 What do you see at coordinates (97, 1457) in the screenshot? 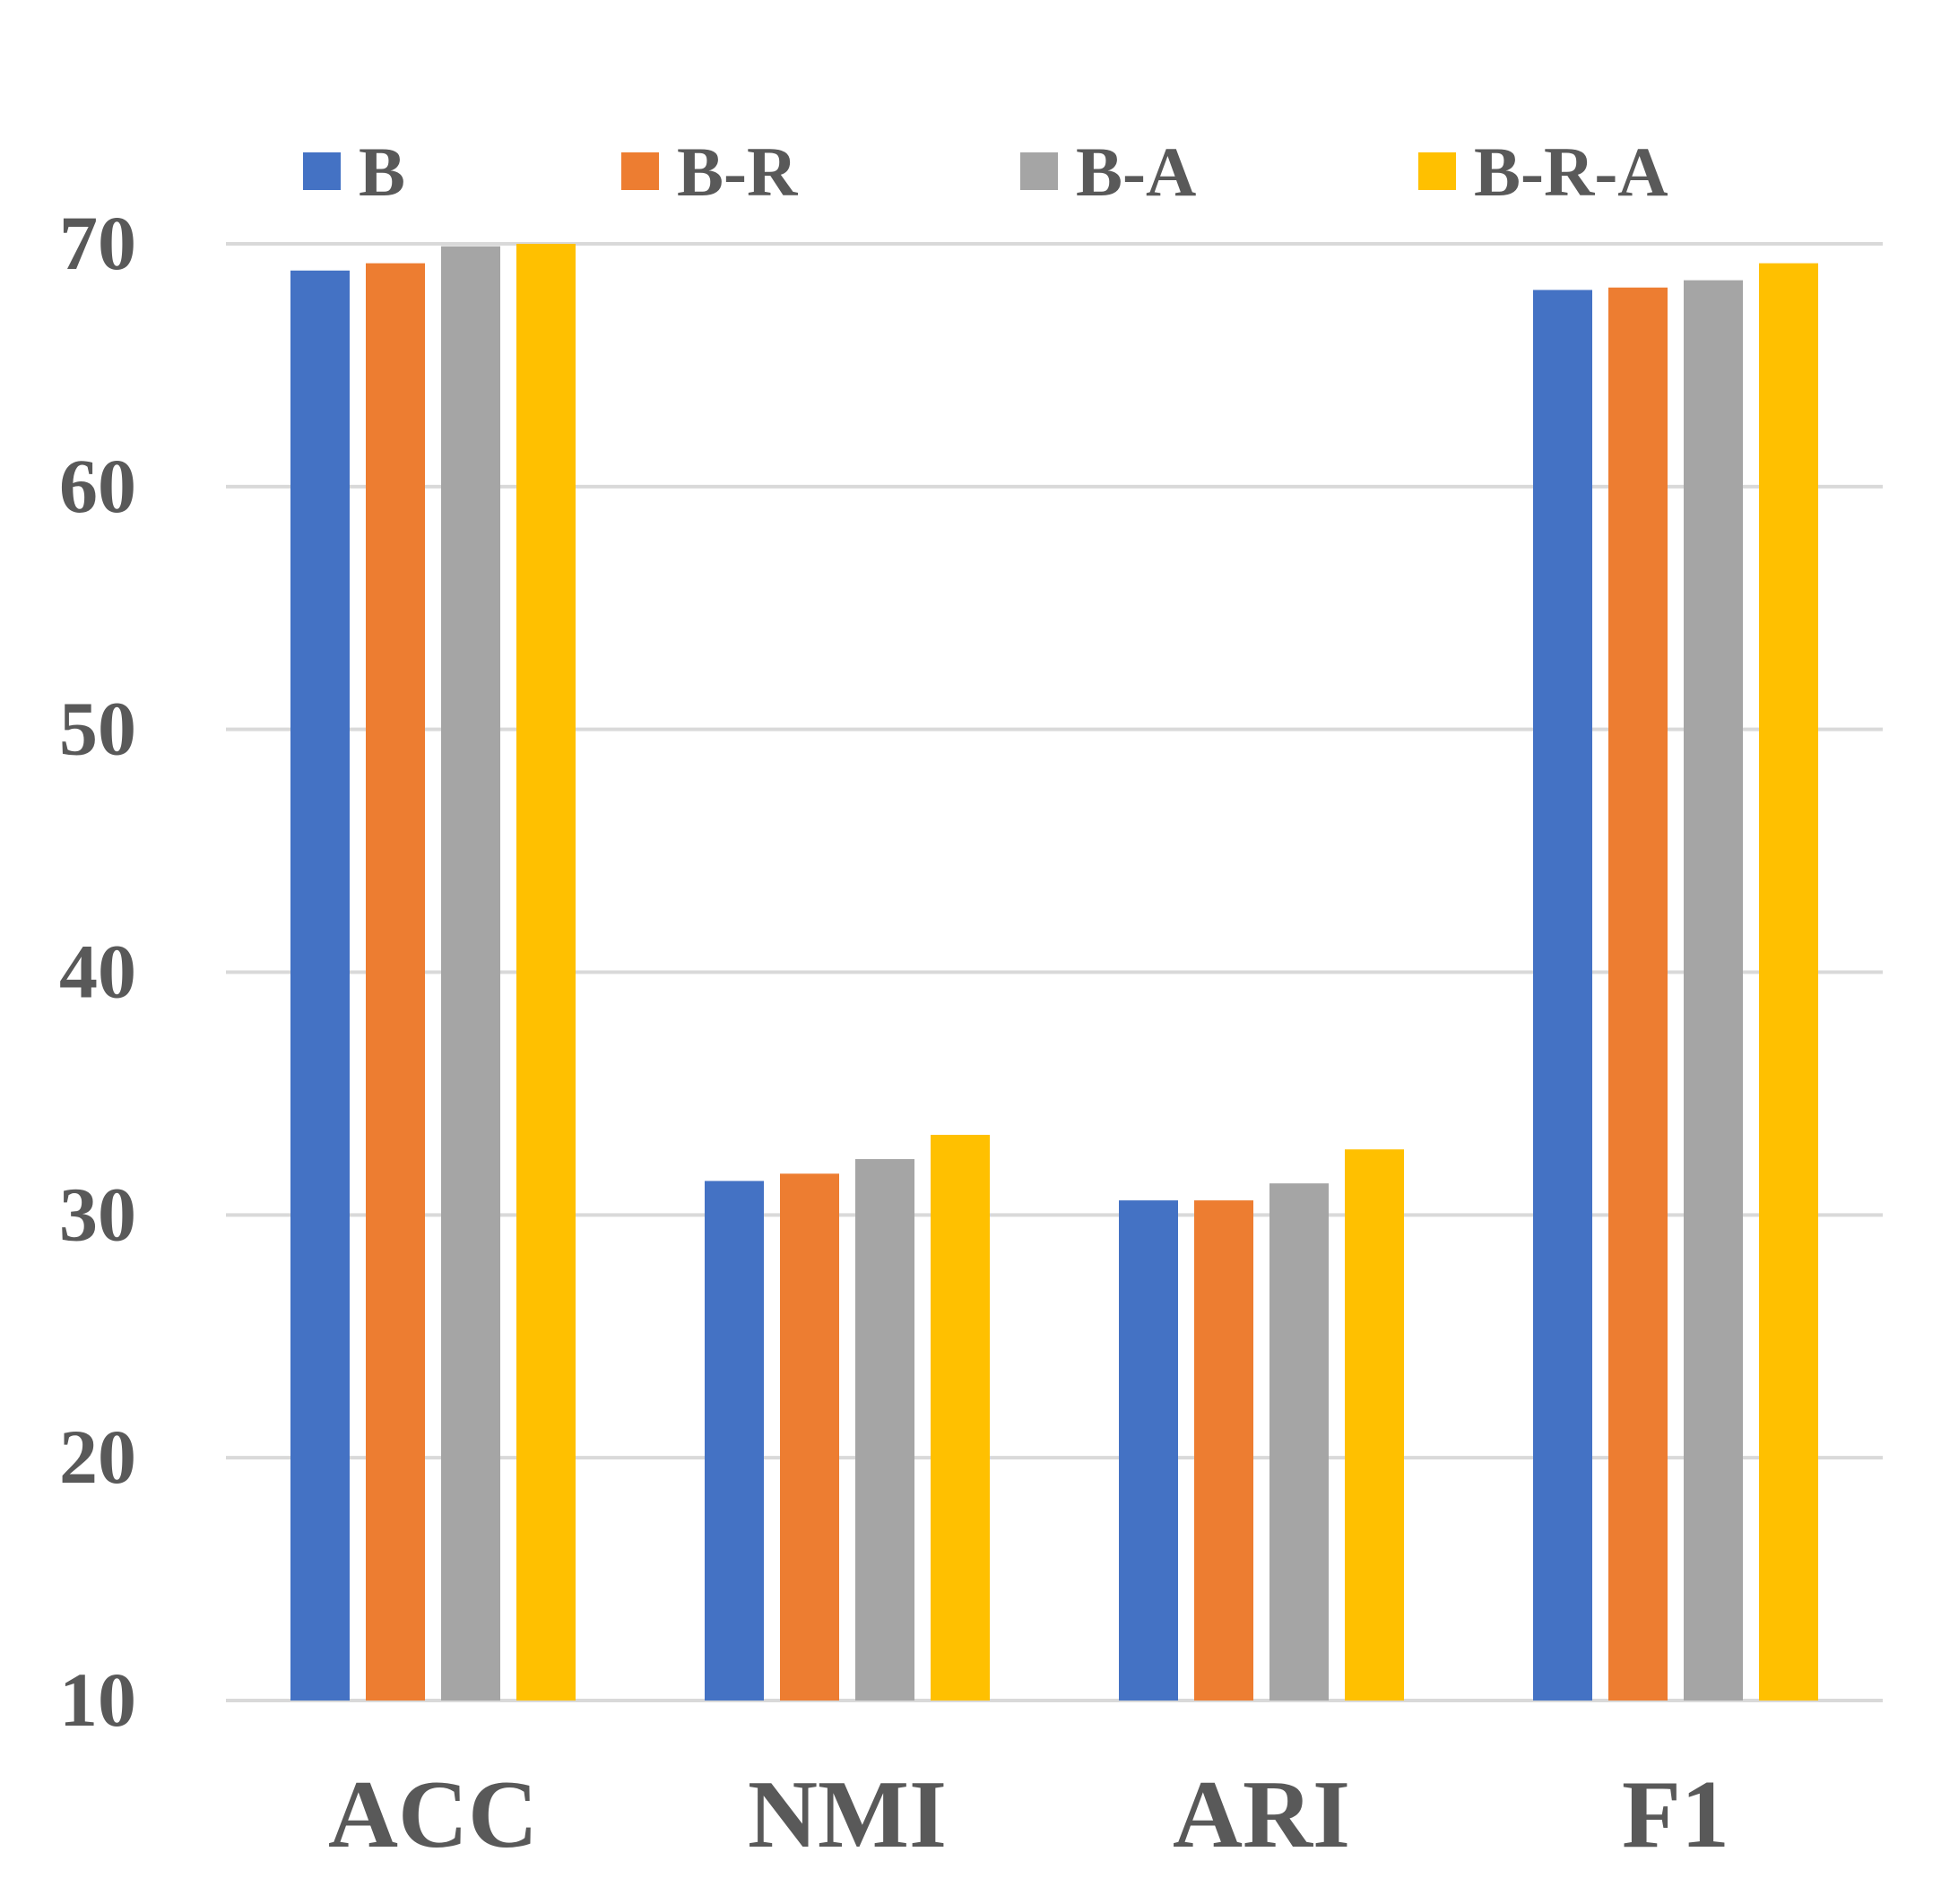
I see `y-tick-label: 20` at bounding box center [97, 1457].